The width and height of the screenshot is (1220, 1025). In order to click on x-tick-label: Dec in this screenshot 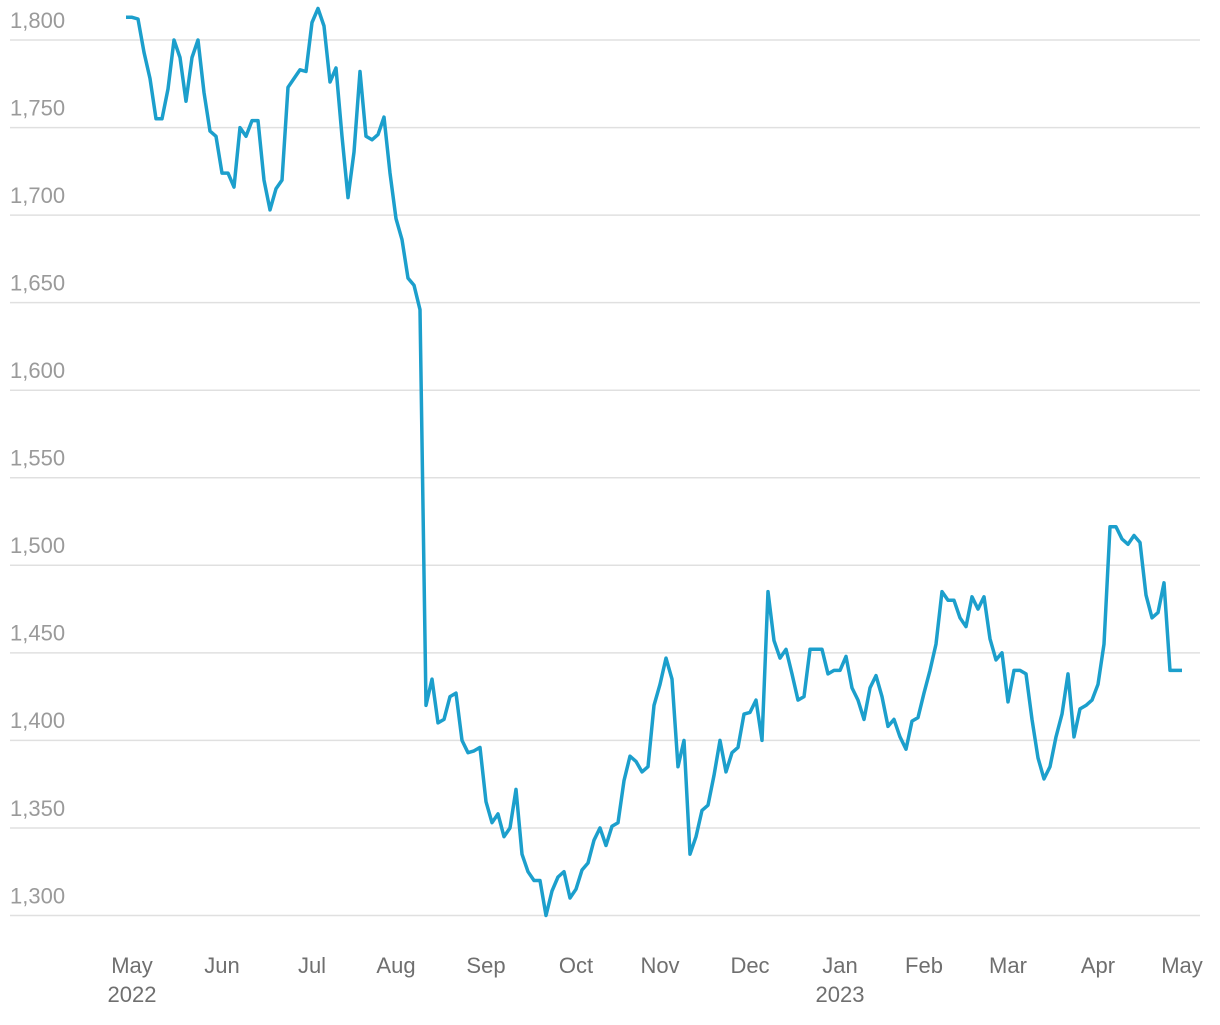, I will do `click(749, 965)`.